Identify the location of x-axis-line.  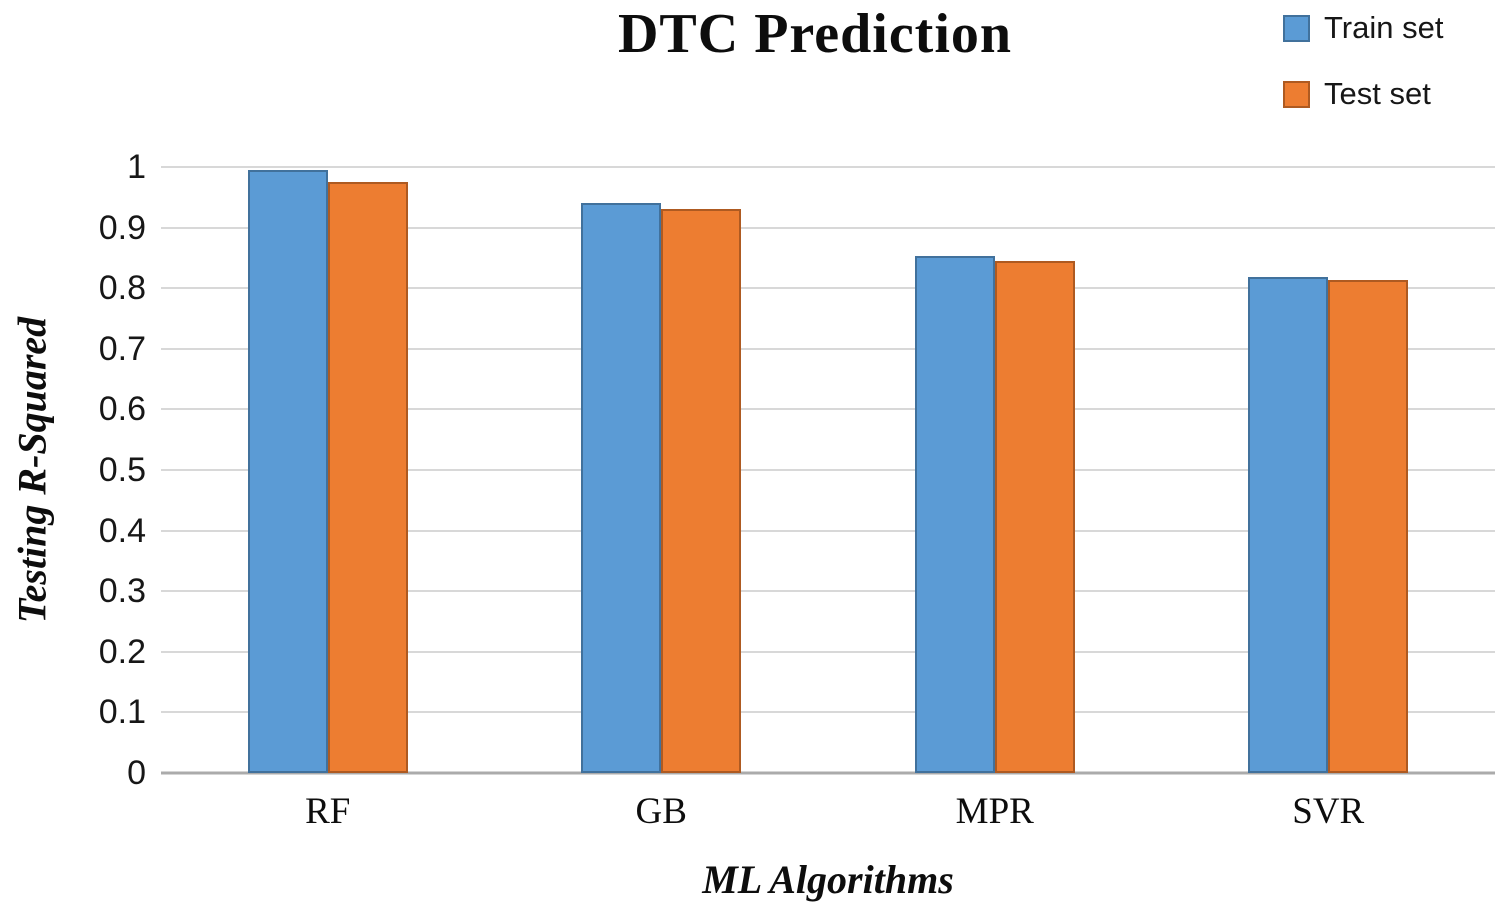
(828, 773).